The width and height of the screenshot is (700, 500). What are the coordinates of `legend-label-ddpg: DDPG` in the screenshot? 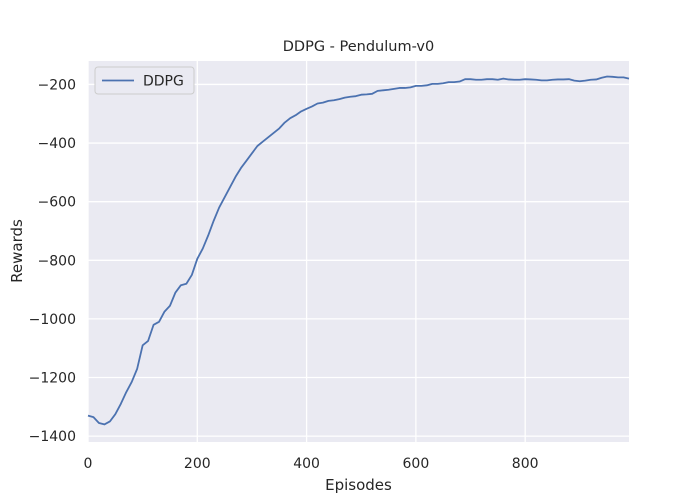 It's located at (163, 82).